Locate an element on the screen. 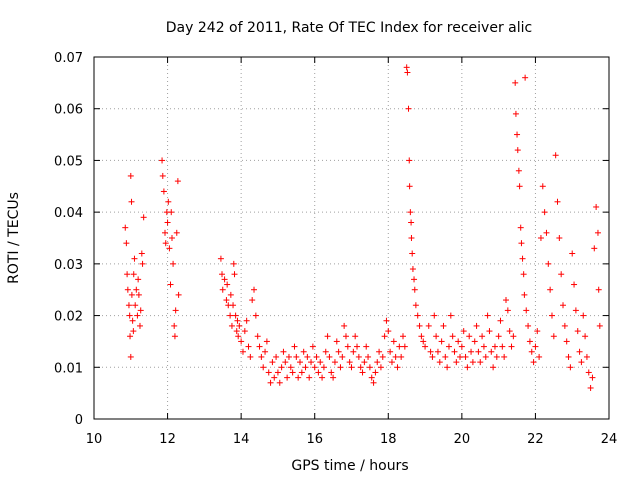  y-tick-label: 0.04 is located at coordinates (68, 213).